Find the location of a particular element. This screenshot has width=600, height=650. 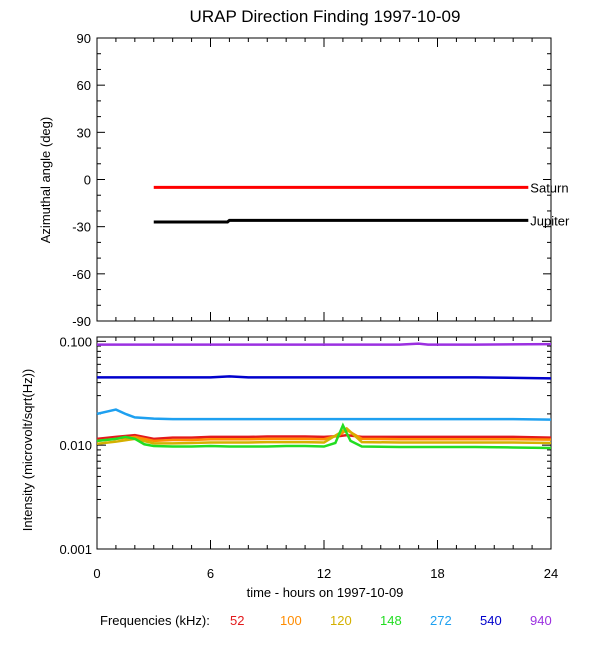

azimuth-ytick-label: -60 is located at coordinates (81, 274).